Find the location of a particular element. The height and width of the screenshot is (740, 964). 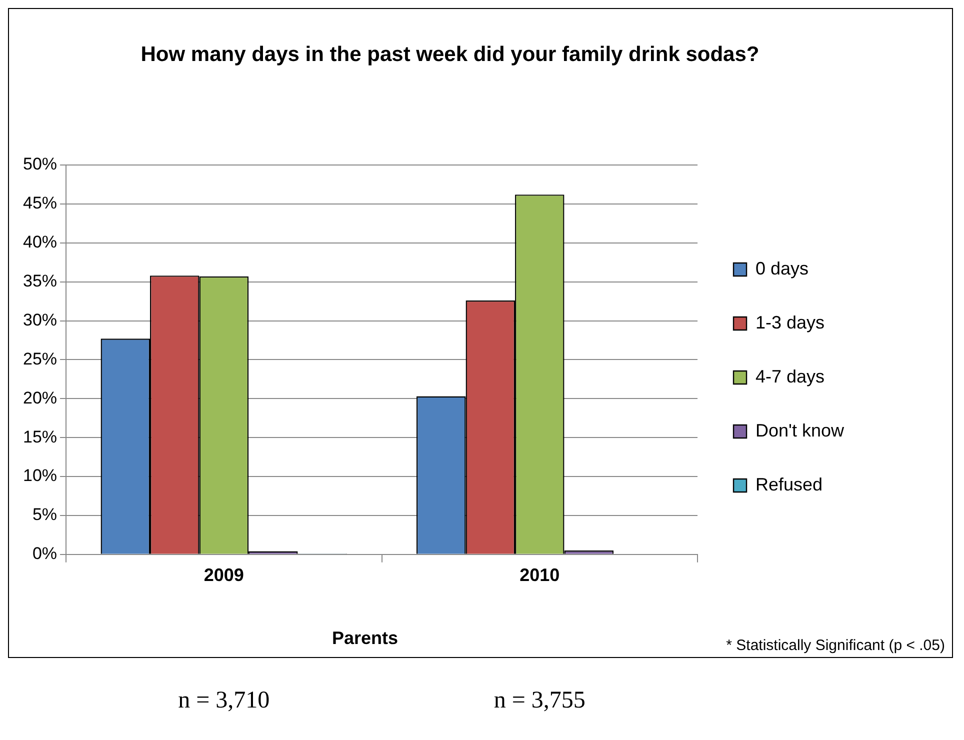

y-tick-label: 35% is located at coordinates (40, 281).